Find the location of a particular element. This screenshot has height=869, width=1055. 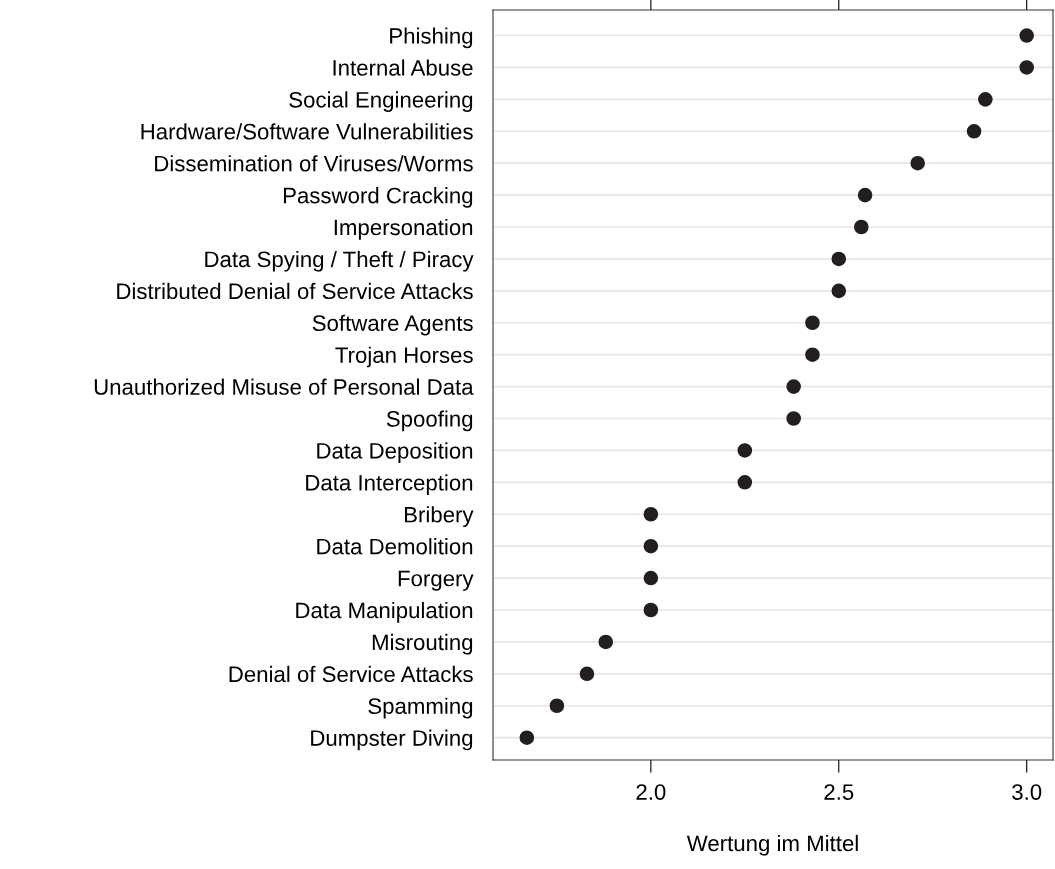

y-tick-label: Dumpster Diving is located at coordinates (392, 740).